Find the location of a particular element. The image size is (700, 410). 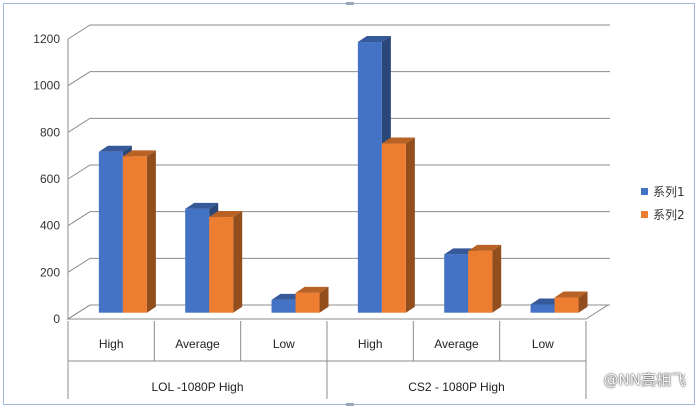

watermark: @NN高相飞 is located at coordinates (644, 380).